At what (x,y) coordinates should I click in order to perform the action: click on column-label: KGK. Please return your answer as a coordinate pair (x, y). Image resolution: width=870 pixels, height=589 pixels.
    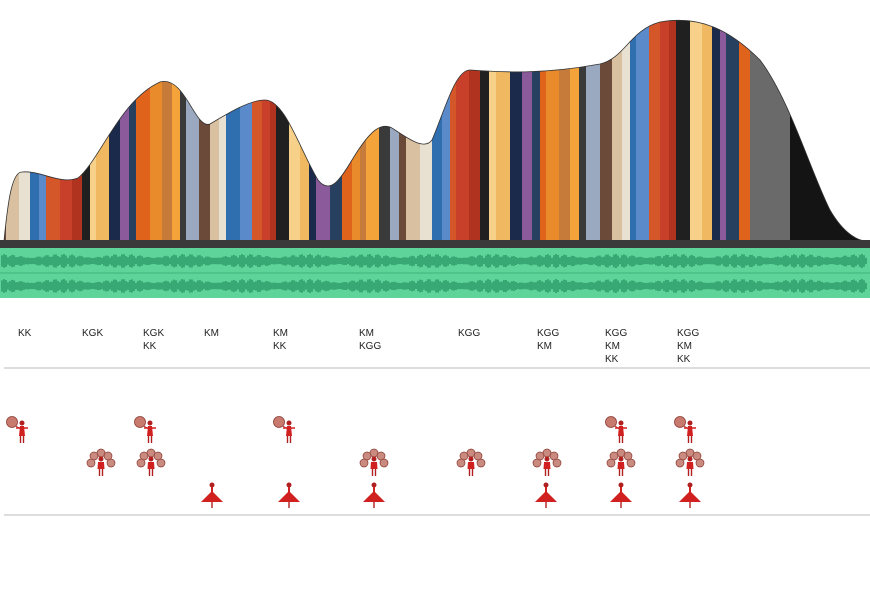
    Looking at the image, I should click on (92, 333).